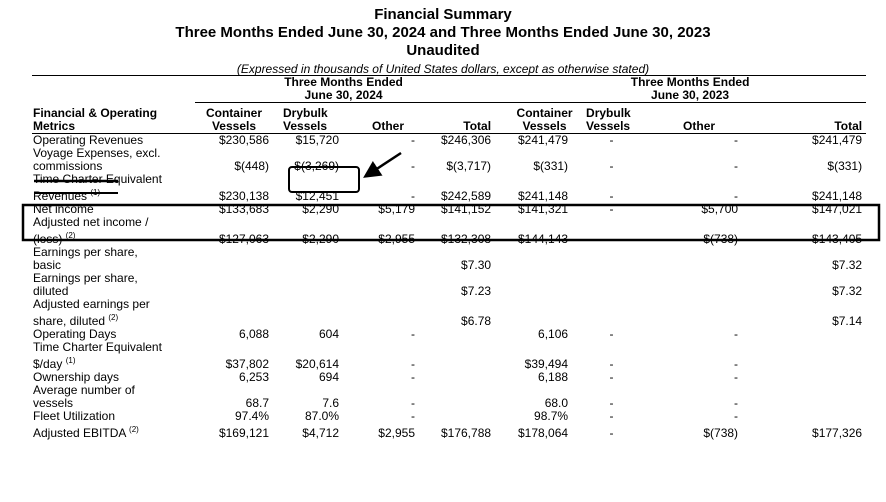  Describe the element at coordinates (257, 402) in the screenshot. I see `cell-container-2024: 68.7` at that location.